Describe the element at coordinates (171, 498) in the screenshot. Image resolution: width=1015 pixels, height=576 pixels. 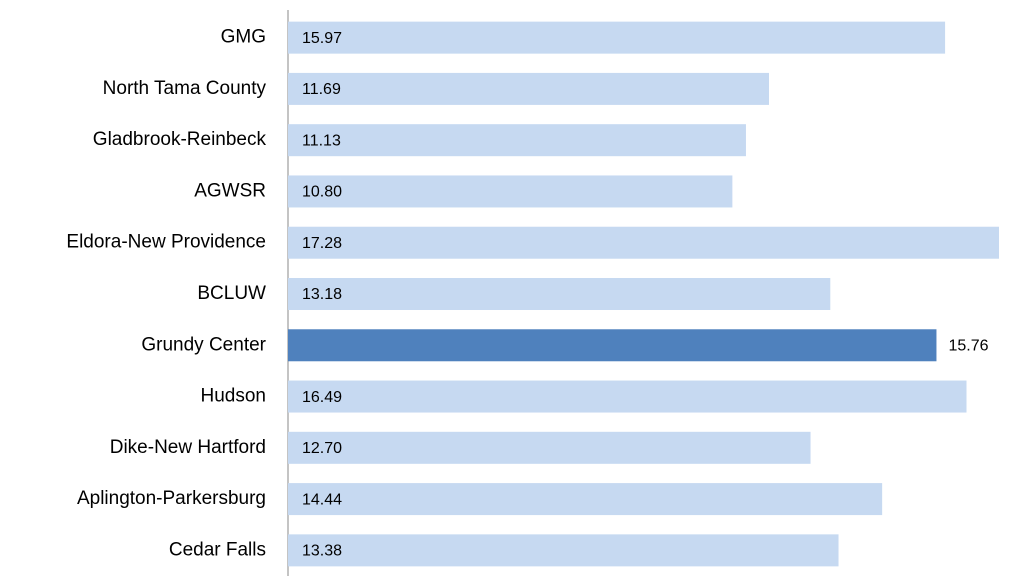
I see `category-label: Aplington-Parkersburg` at that location.